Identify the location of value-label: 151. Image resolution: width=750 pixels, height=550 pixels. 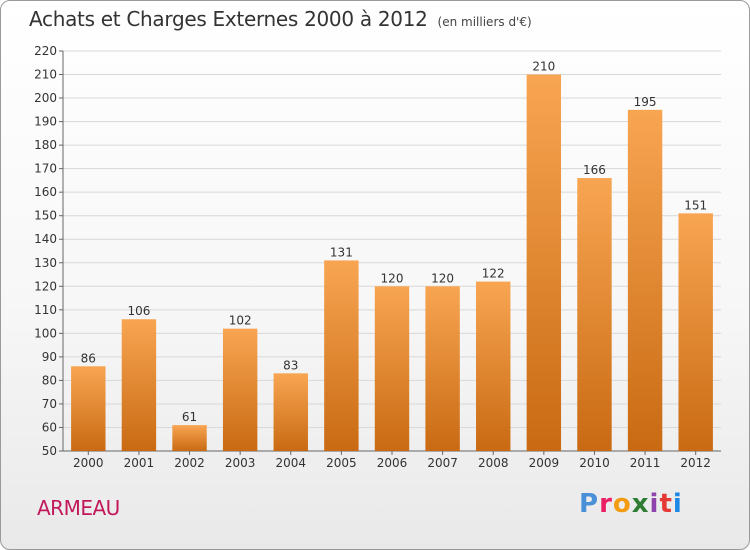
(695, 205).